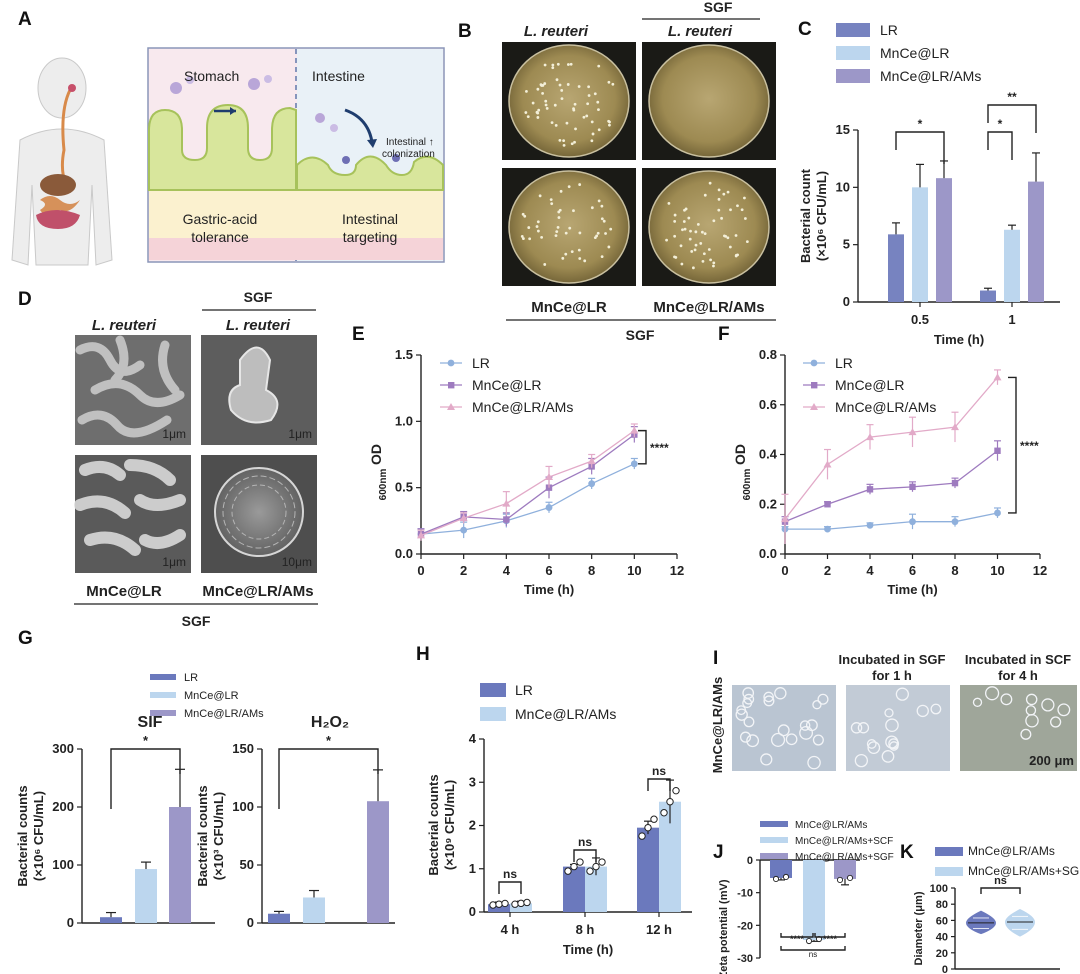 The width and height of the screenshot is (1080, 974). What do you see at coordinates (211, 76) in the screenshot?
I see `stomach-label: Stomach` at bounding box center [211, 76].